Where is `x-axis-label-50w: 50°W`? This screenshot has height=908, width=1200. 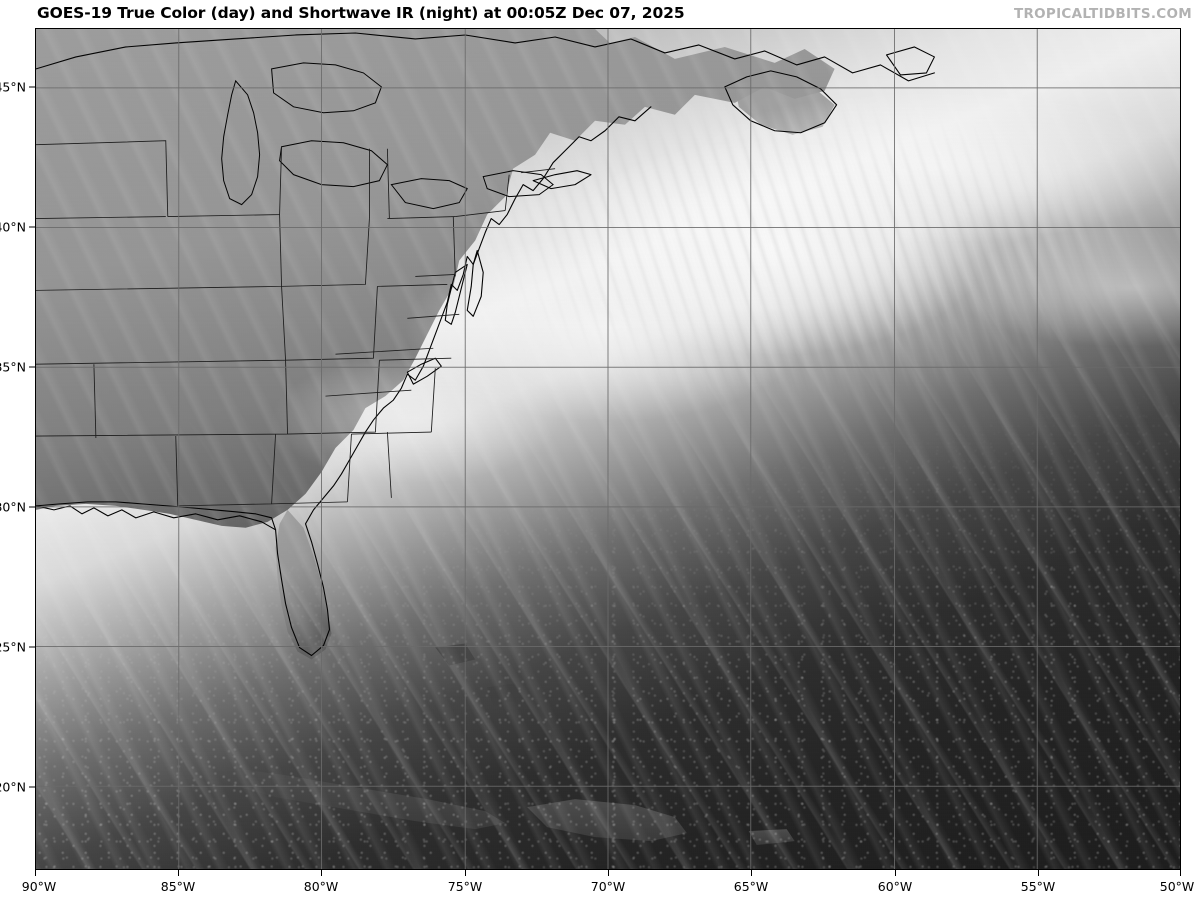 x-axis-label-50w: 50°W is located at coordinates (1177, 886).